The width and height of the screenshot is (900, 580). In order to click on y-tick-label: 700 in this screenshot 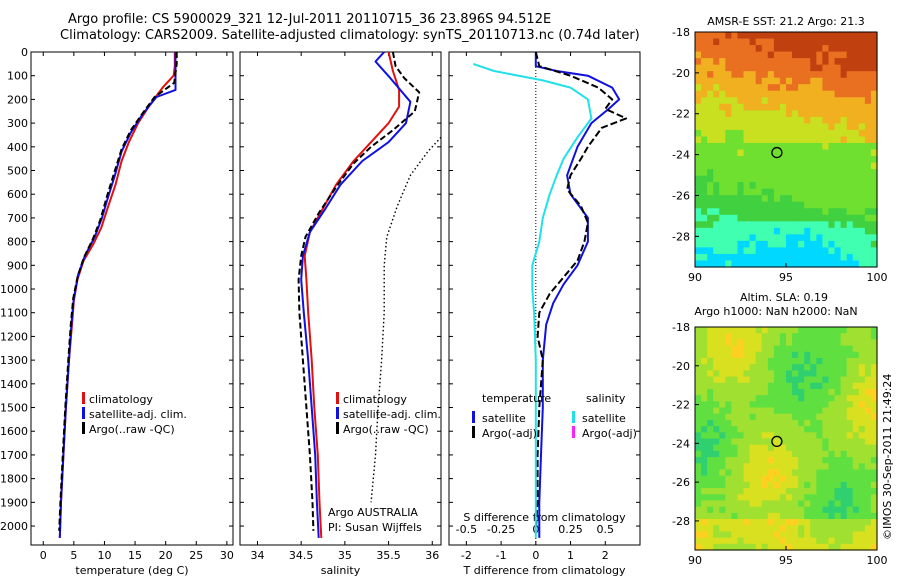, I will do `click(17, 218)`.